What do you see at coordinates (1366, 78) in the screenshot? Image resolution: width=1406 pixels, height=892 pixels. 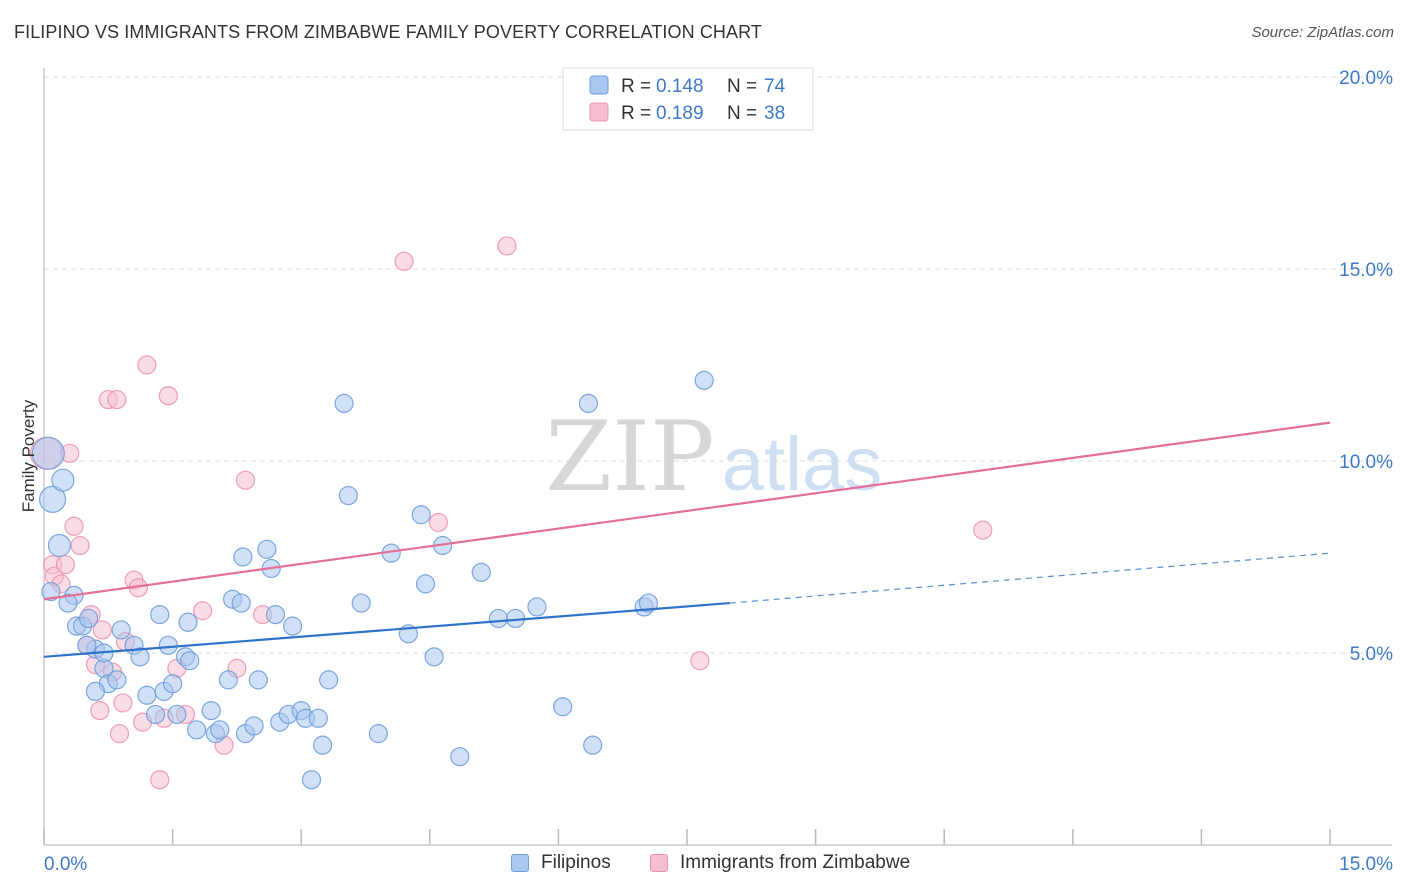 I see `y-tick-label: 20.0%` at bounding box center [1366, 78].